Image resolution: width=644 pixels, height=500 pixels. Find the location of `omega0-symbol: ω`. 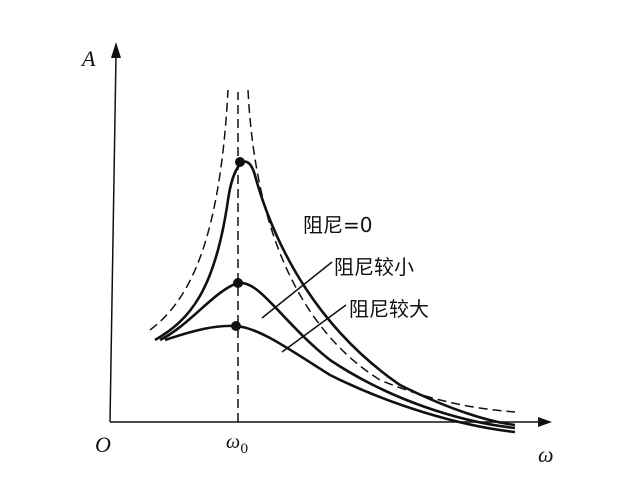

omega0-symbol: ω is located at coordinates (233, 442).